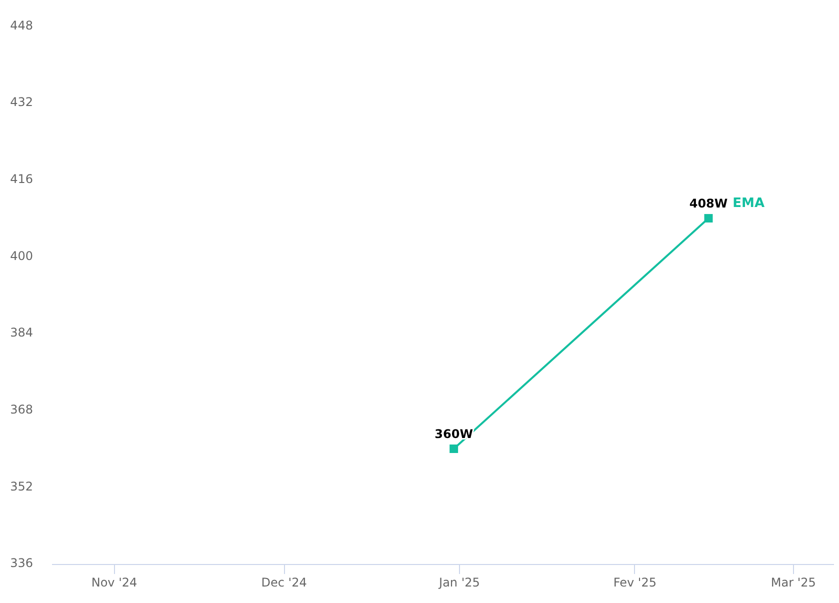 This screenshot has width=839, height=603. What do you see at coordinates (634, 582) in the screenshot?
I see `x-tick-label: Fev '25` at bounding box center [634, 582].